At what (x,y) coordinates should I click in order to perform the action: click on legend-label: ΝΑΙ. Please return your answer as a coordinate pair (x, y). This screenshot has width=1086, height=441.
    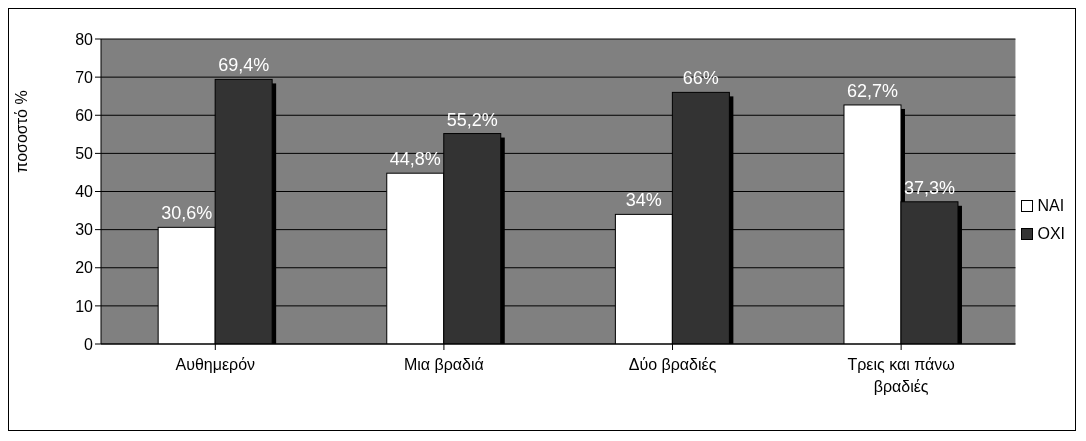
    Looking at the image, I should click on (1051, 205).